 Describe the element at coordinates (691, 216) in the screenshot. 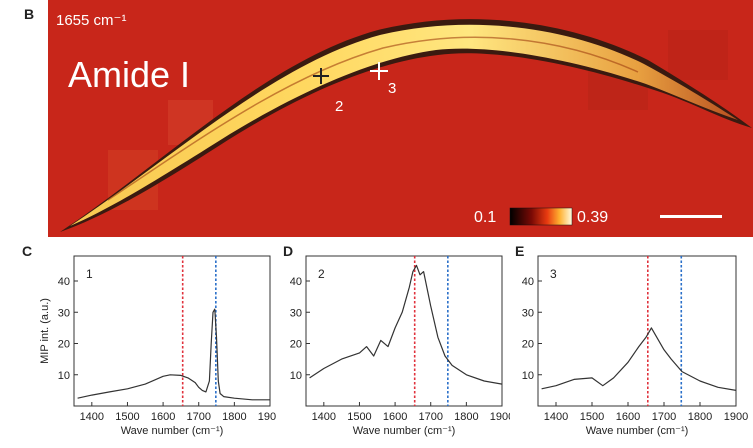

I see `scale-bar` at that location.